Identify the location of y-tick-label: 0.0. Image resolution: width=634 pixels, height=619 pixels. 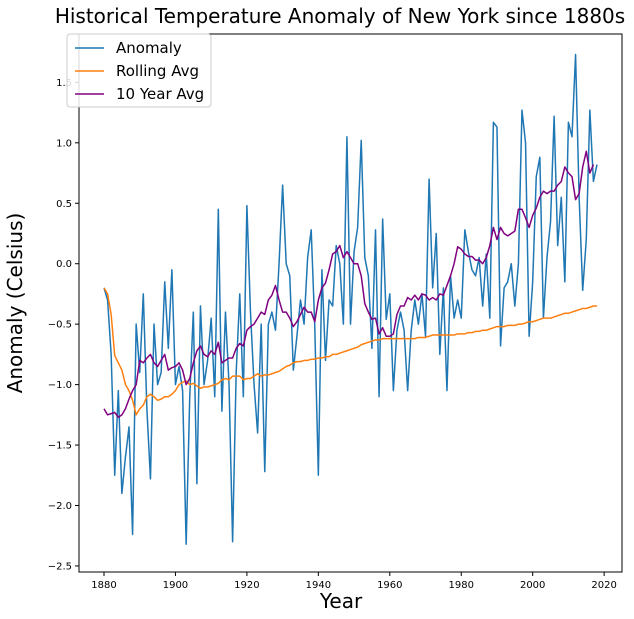
(64, 264).